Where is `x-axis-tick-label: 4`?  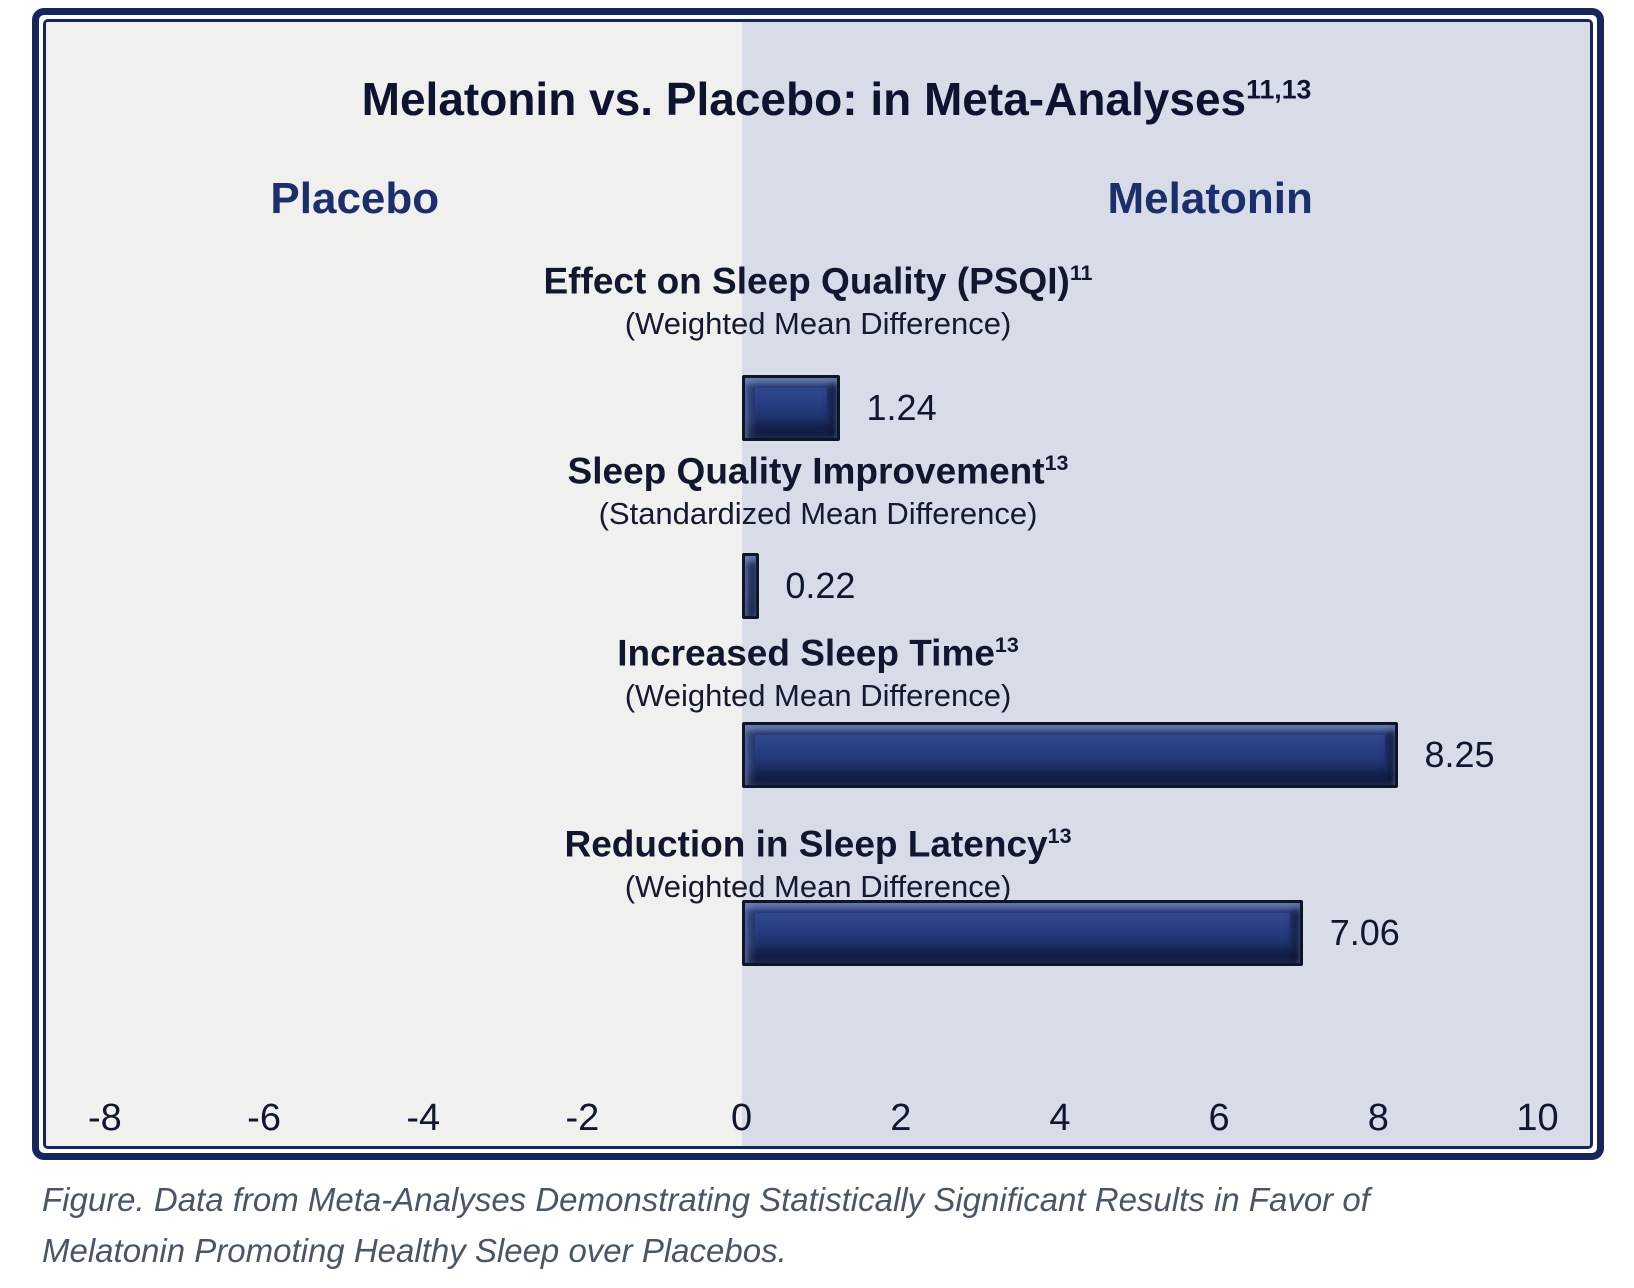
x-axis-tick-label: 4 is located at coordinates (1060, 1118).